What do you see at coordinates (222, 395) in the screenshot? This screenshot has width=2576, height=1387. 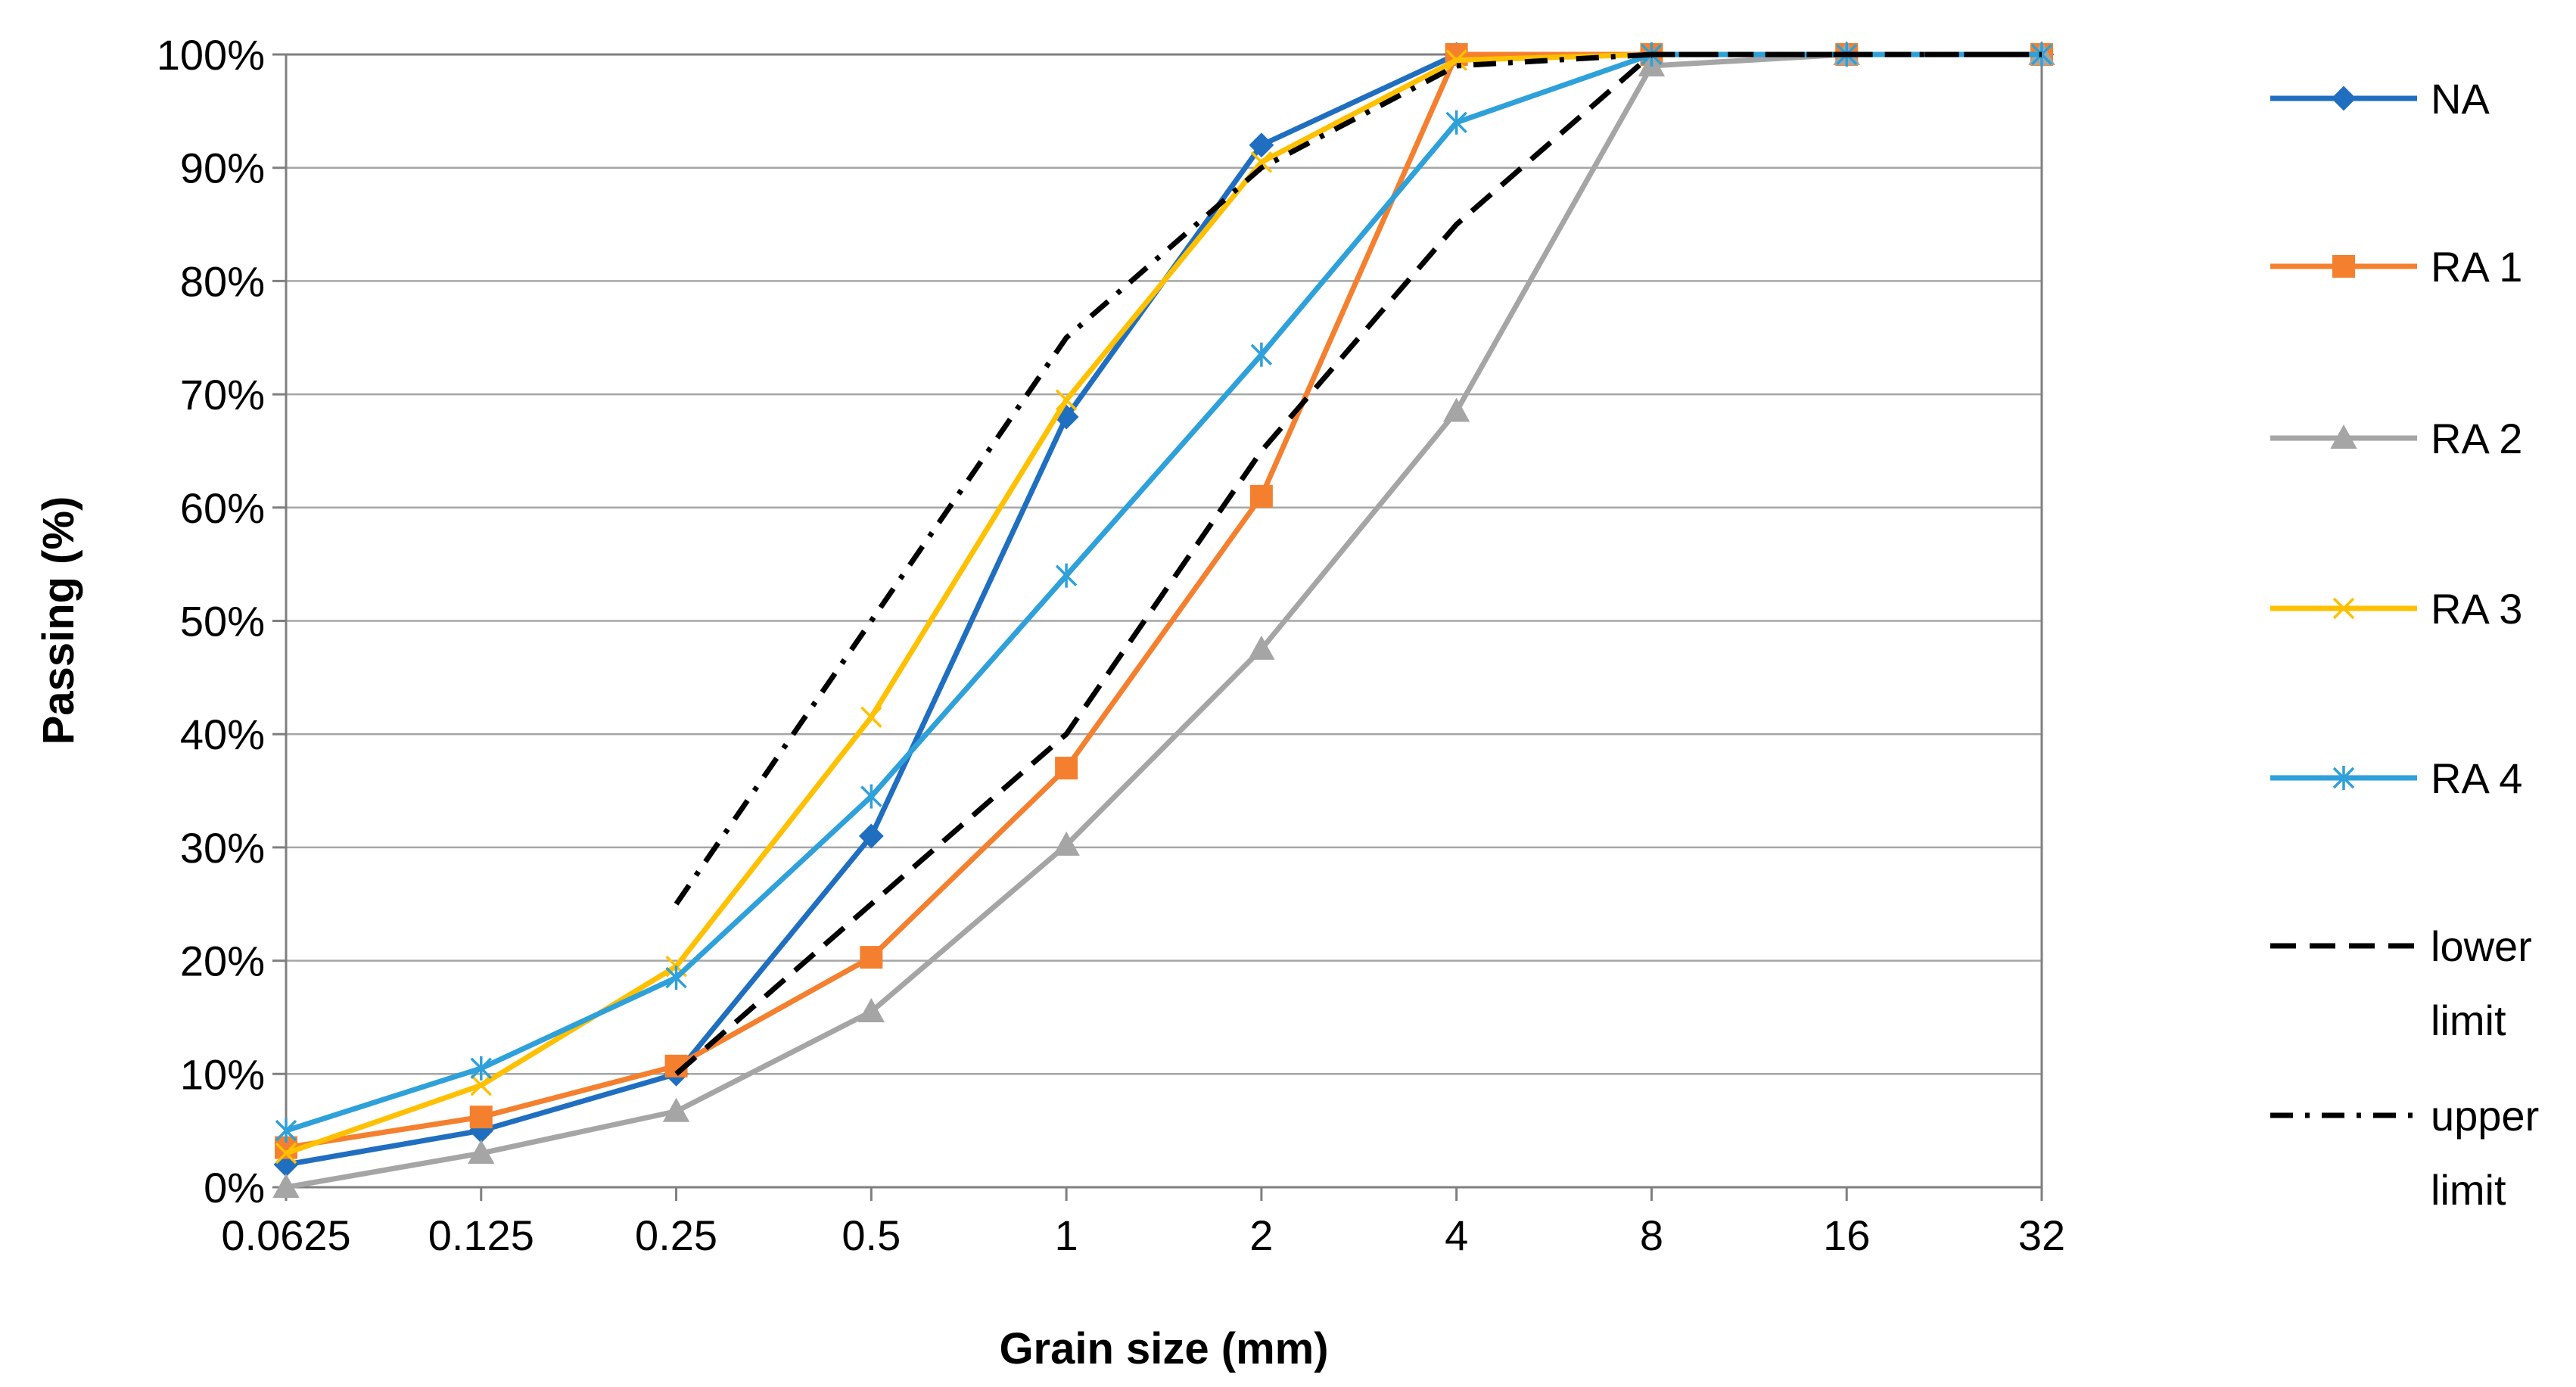 I see `y-tick-label-7: 70%` at bounding box center [222, 395].